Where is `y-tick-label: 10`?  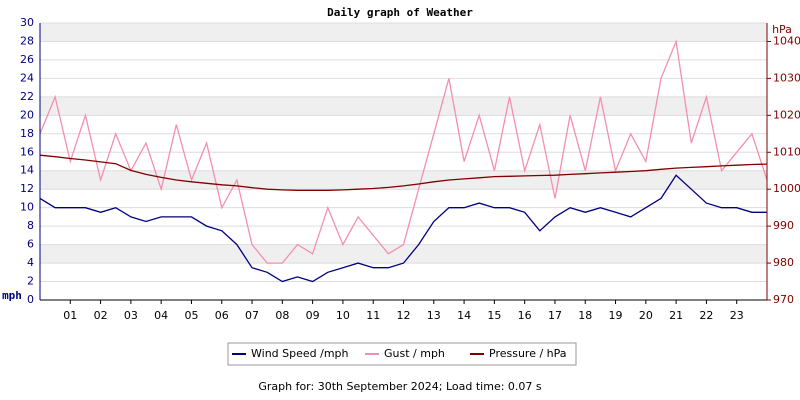
y-tick-label: 10 is located at coordinates (27, 207).